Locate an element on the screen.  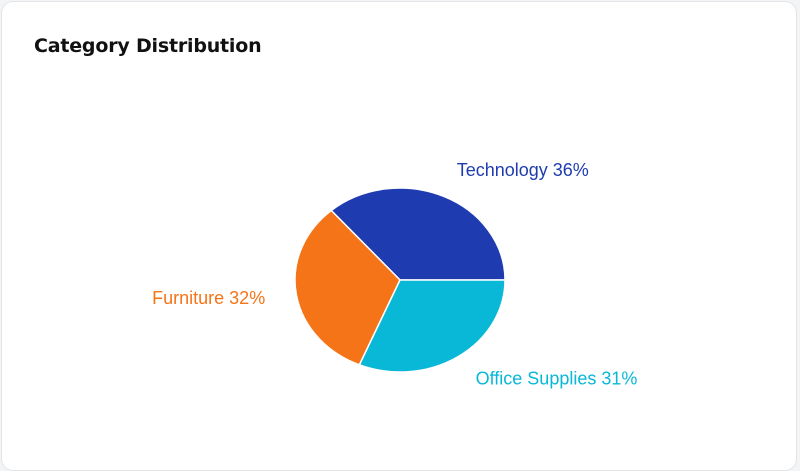
slice-label: Office Supplies 31% is located at coordinates (557, 378).